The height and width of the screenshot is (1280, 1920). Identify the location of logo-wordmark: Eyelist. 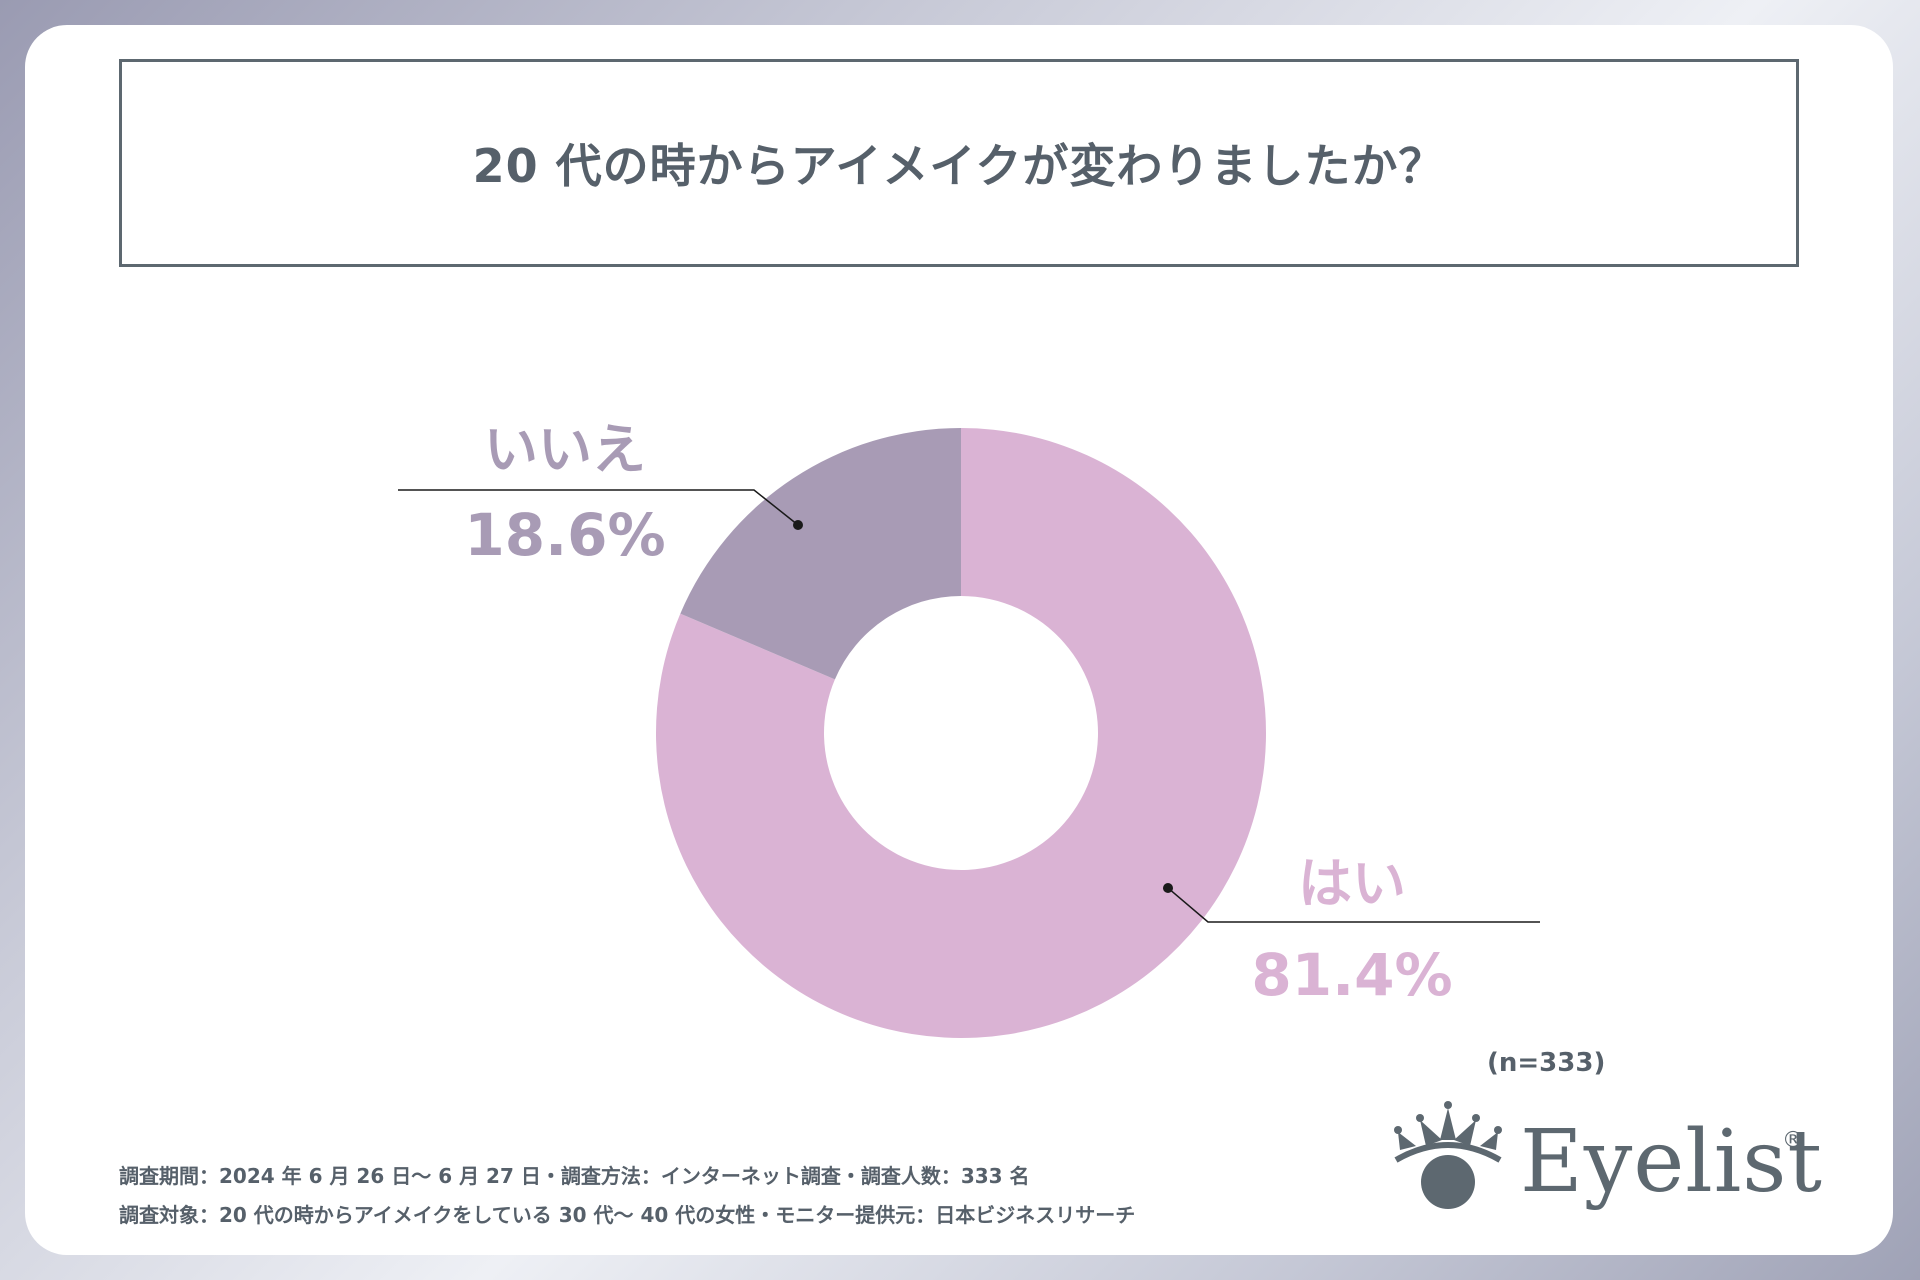
(1671, 1162).